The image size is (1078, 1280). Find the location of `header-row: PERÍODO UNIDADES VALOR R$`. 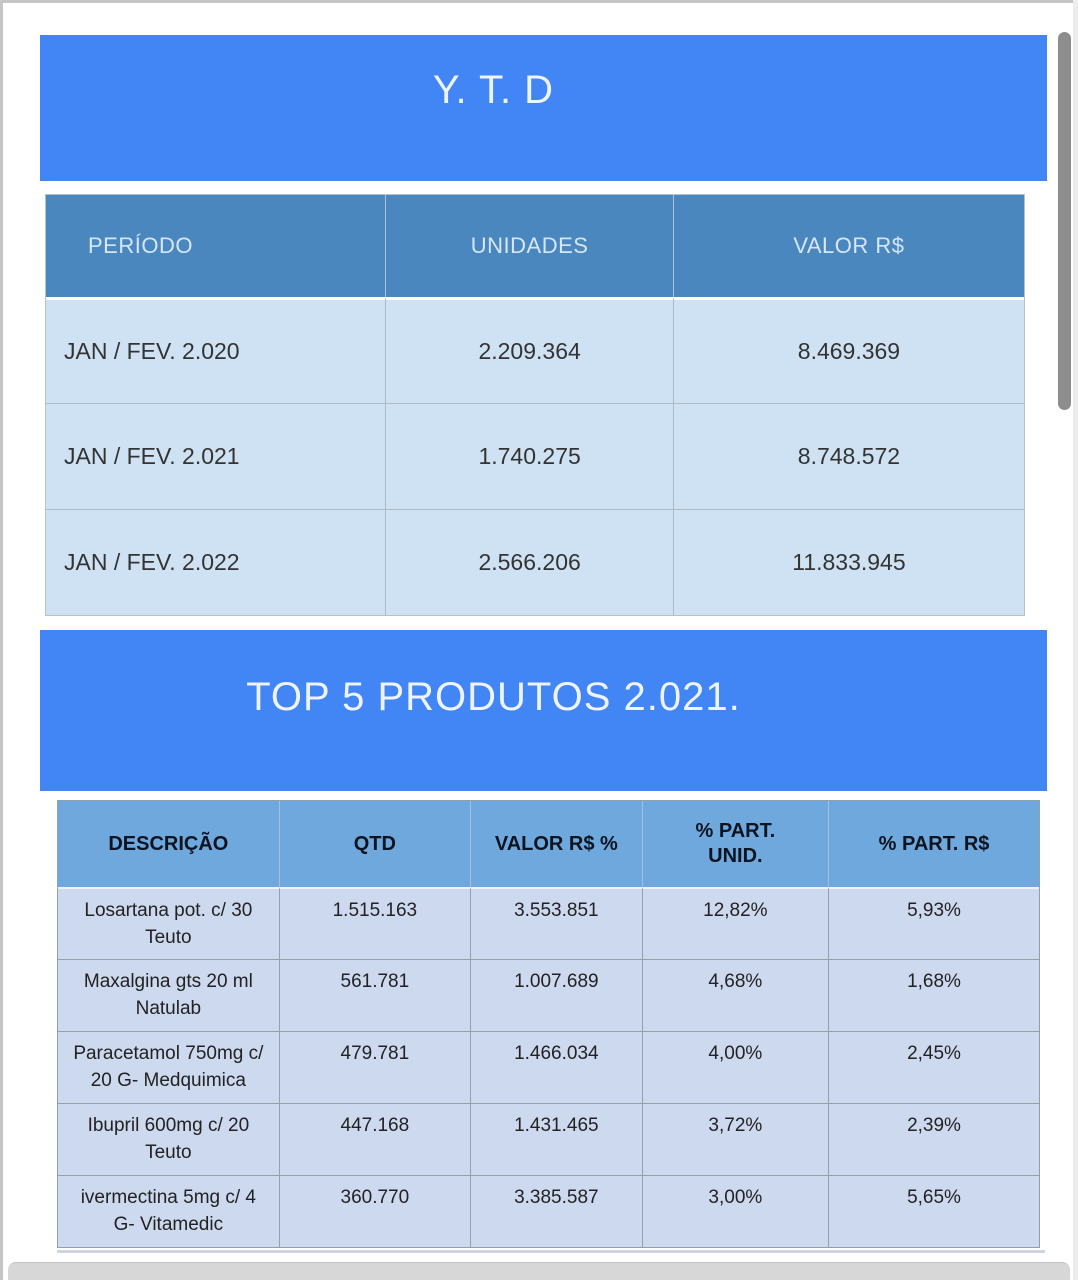

header-row: PERÍODO UNIDADES VALOR R$ is located at coordinates (535, 246).